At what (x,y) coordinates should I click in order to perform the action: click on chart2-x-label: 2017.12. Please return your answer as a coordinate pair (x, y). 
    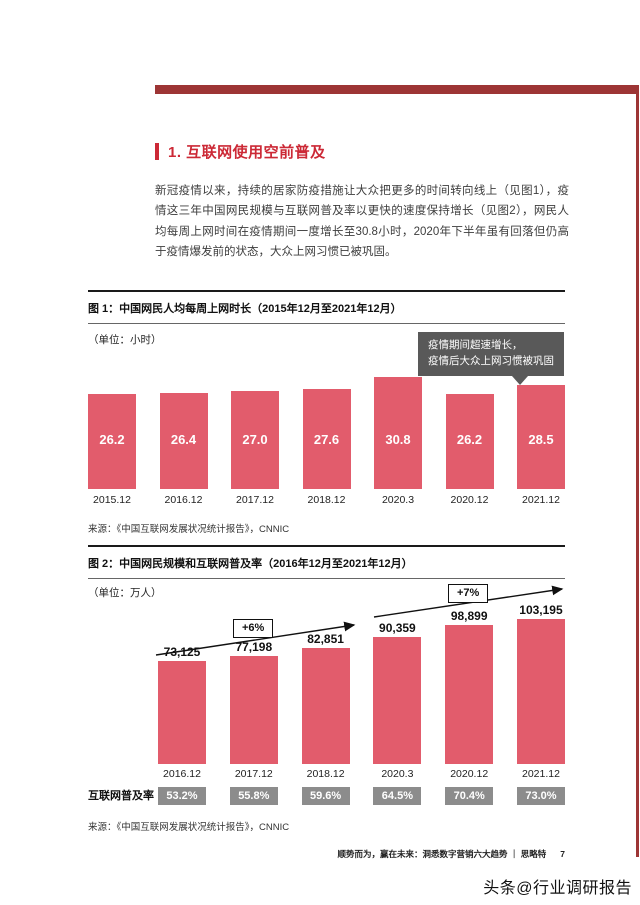
    Looking at the image, I should click on (253, 774).